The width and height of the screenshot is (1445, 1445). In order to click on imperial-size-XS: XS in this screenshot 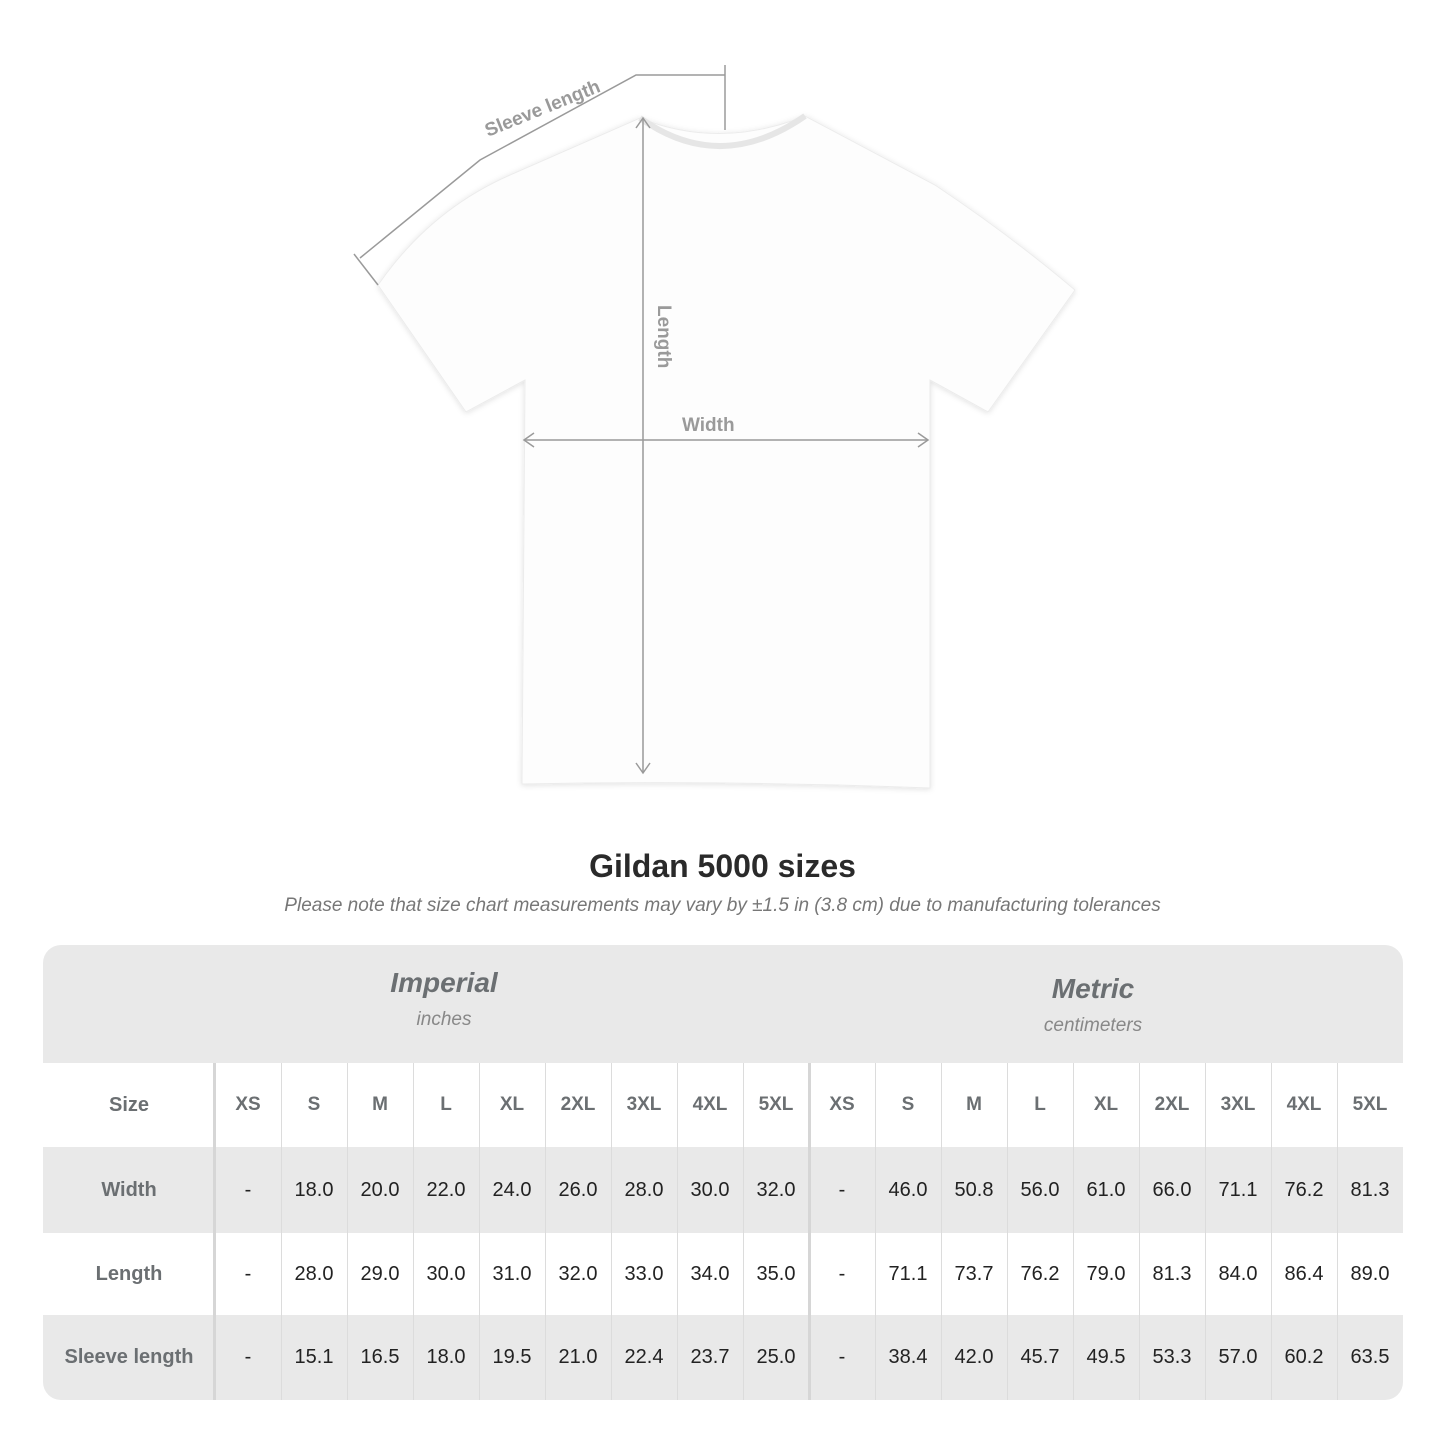, I will do `click(248, 1104)`.